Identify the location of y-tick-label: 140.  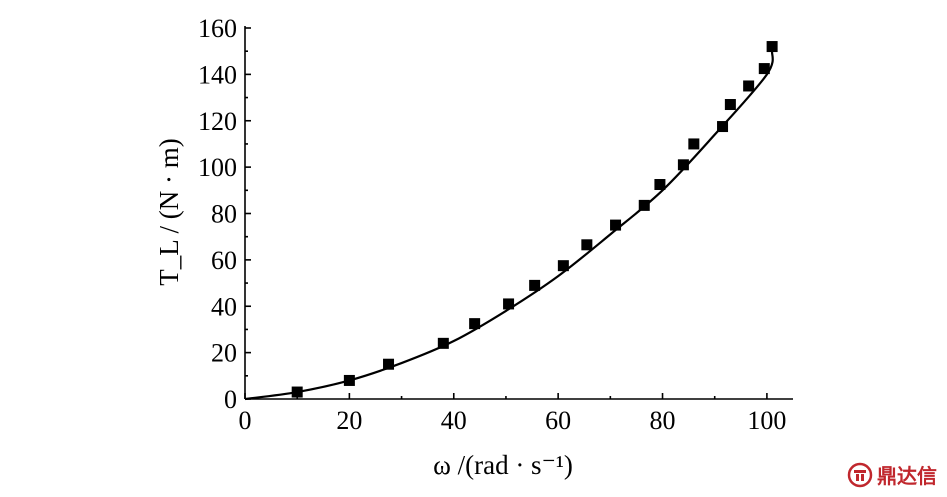
(217, 74).